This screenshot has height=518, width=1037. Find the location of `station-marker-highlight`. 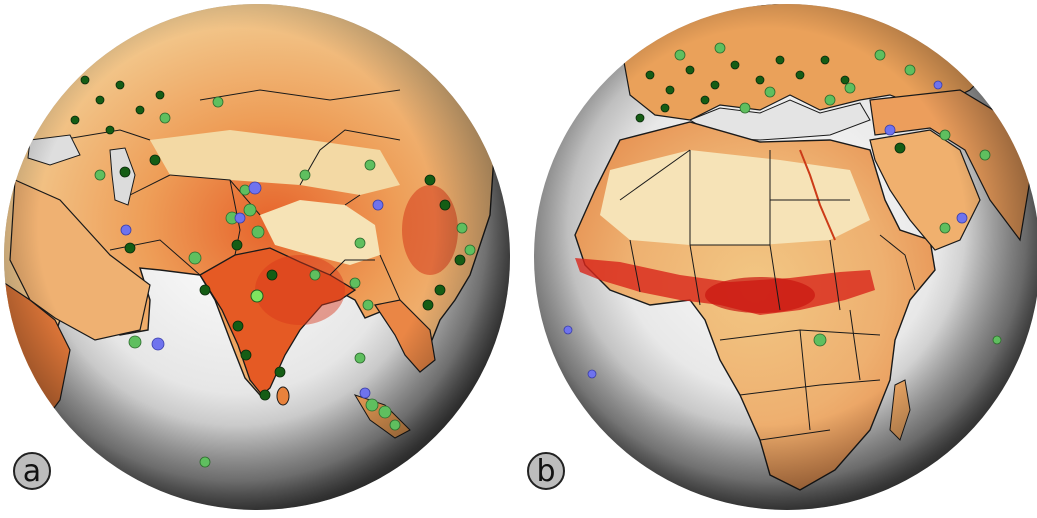

station-marker-highlight is located at coordinates (257, 296).